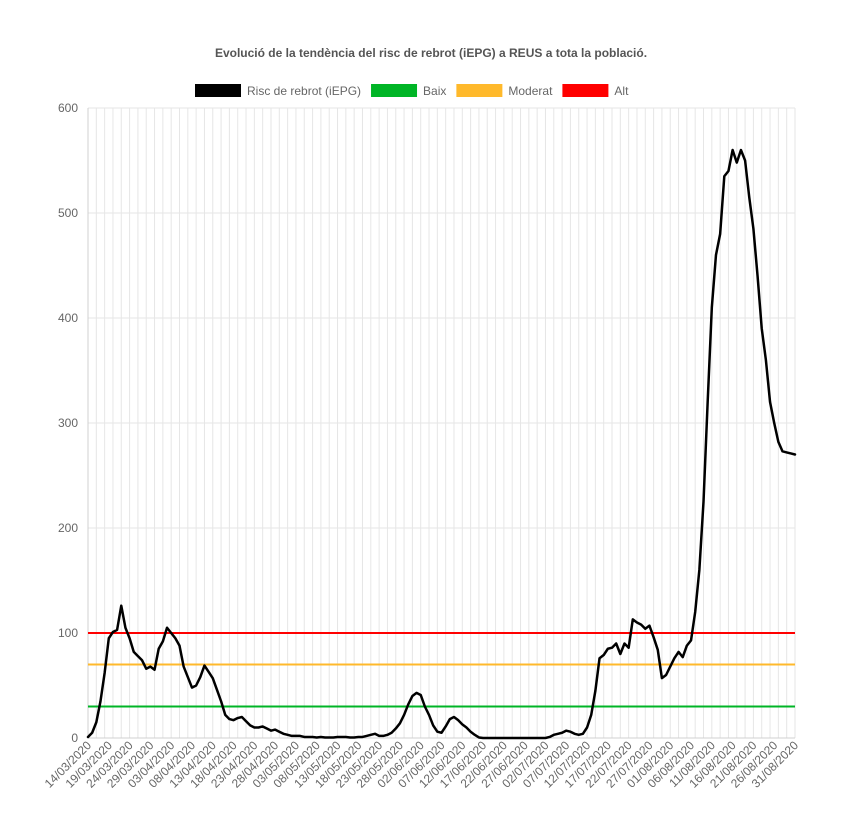 The width and height of the screenshot is (863, 820). Describe the element at coordinates (530, 91) in the screenshot. I see `legend-label: Moderat` at that location.